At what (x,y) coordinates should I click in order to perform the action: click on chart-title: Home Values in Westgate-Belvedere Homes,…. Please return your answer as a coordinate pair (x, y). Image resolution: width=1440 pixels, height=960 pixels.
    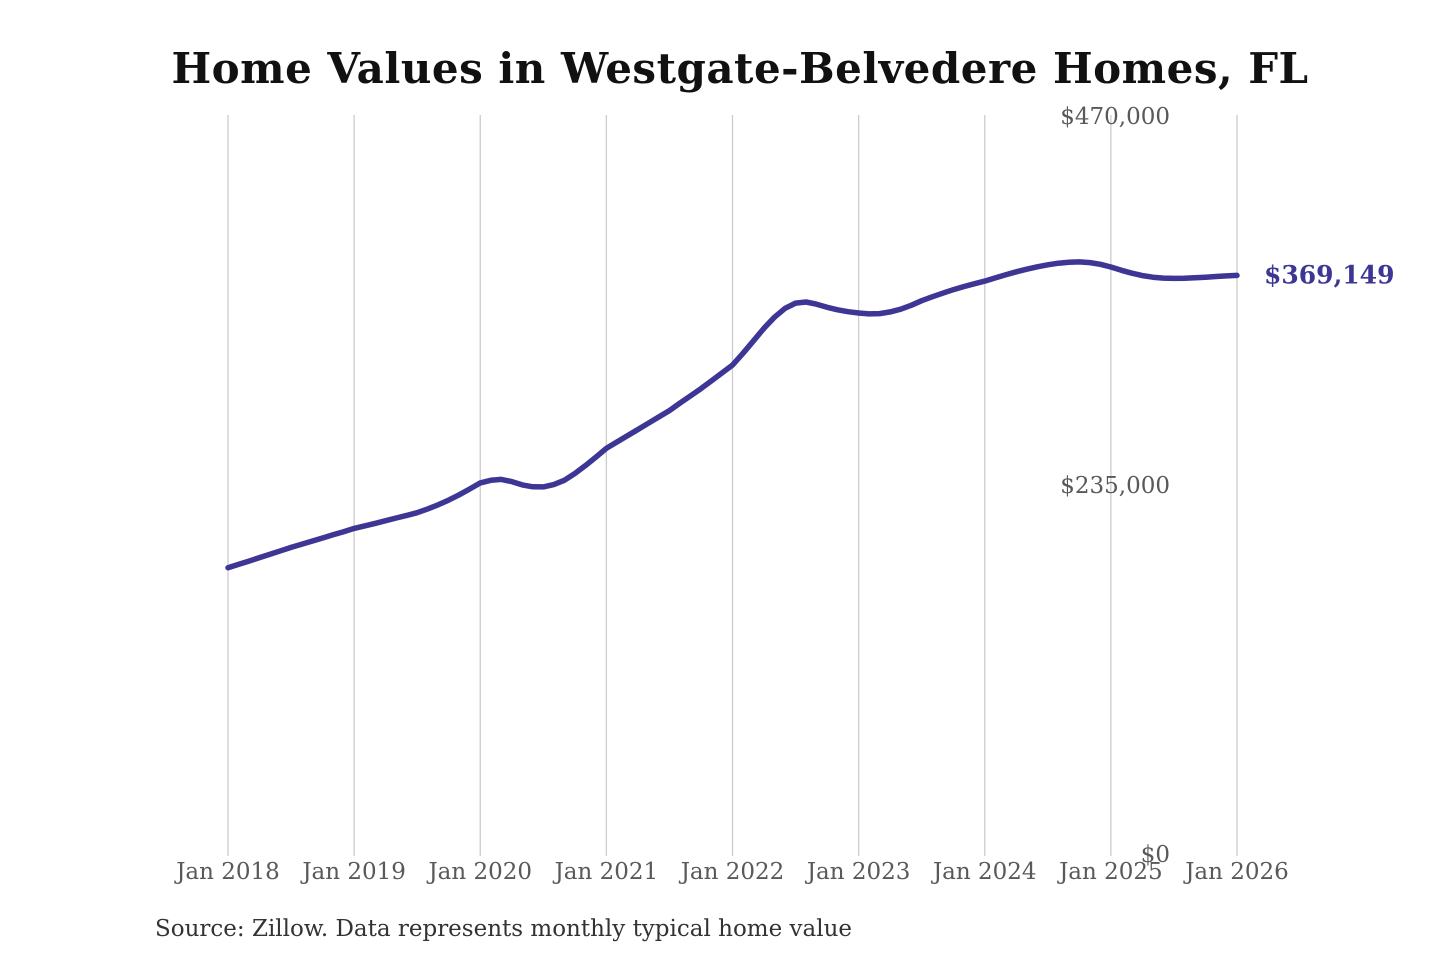
    Looking at the image, I should click on (740, 68).